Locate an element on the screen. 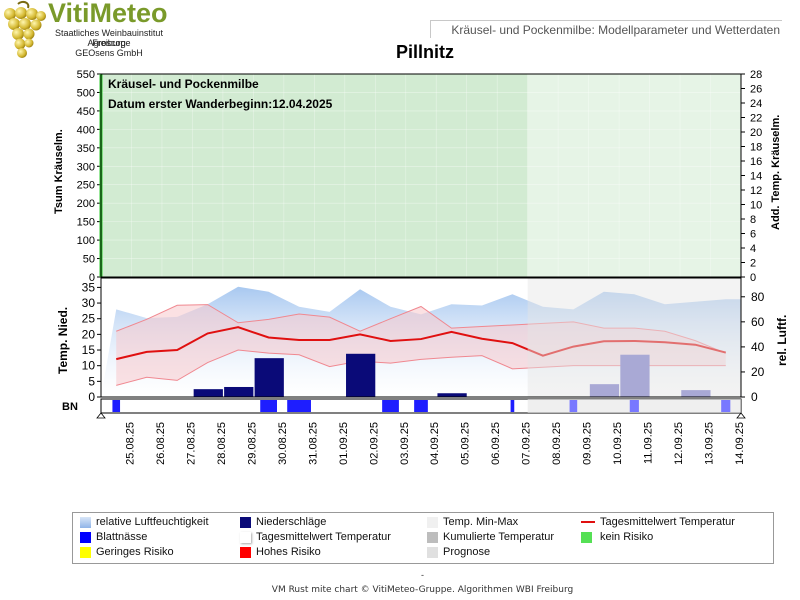  x-tick-label: 28.08.25 is located at coordinates (222, 443).